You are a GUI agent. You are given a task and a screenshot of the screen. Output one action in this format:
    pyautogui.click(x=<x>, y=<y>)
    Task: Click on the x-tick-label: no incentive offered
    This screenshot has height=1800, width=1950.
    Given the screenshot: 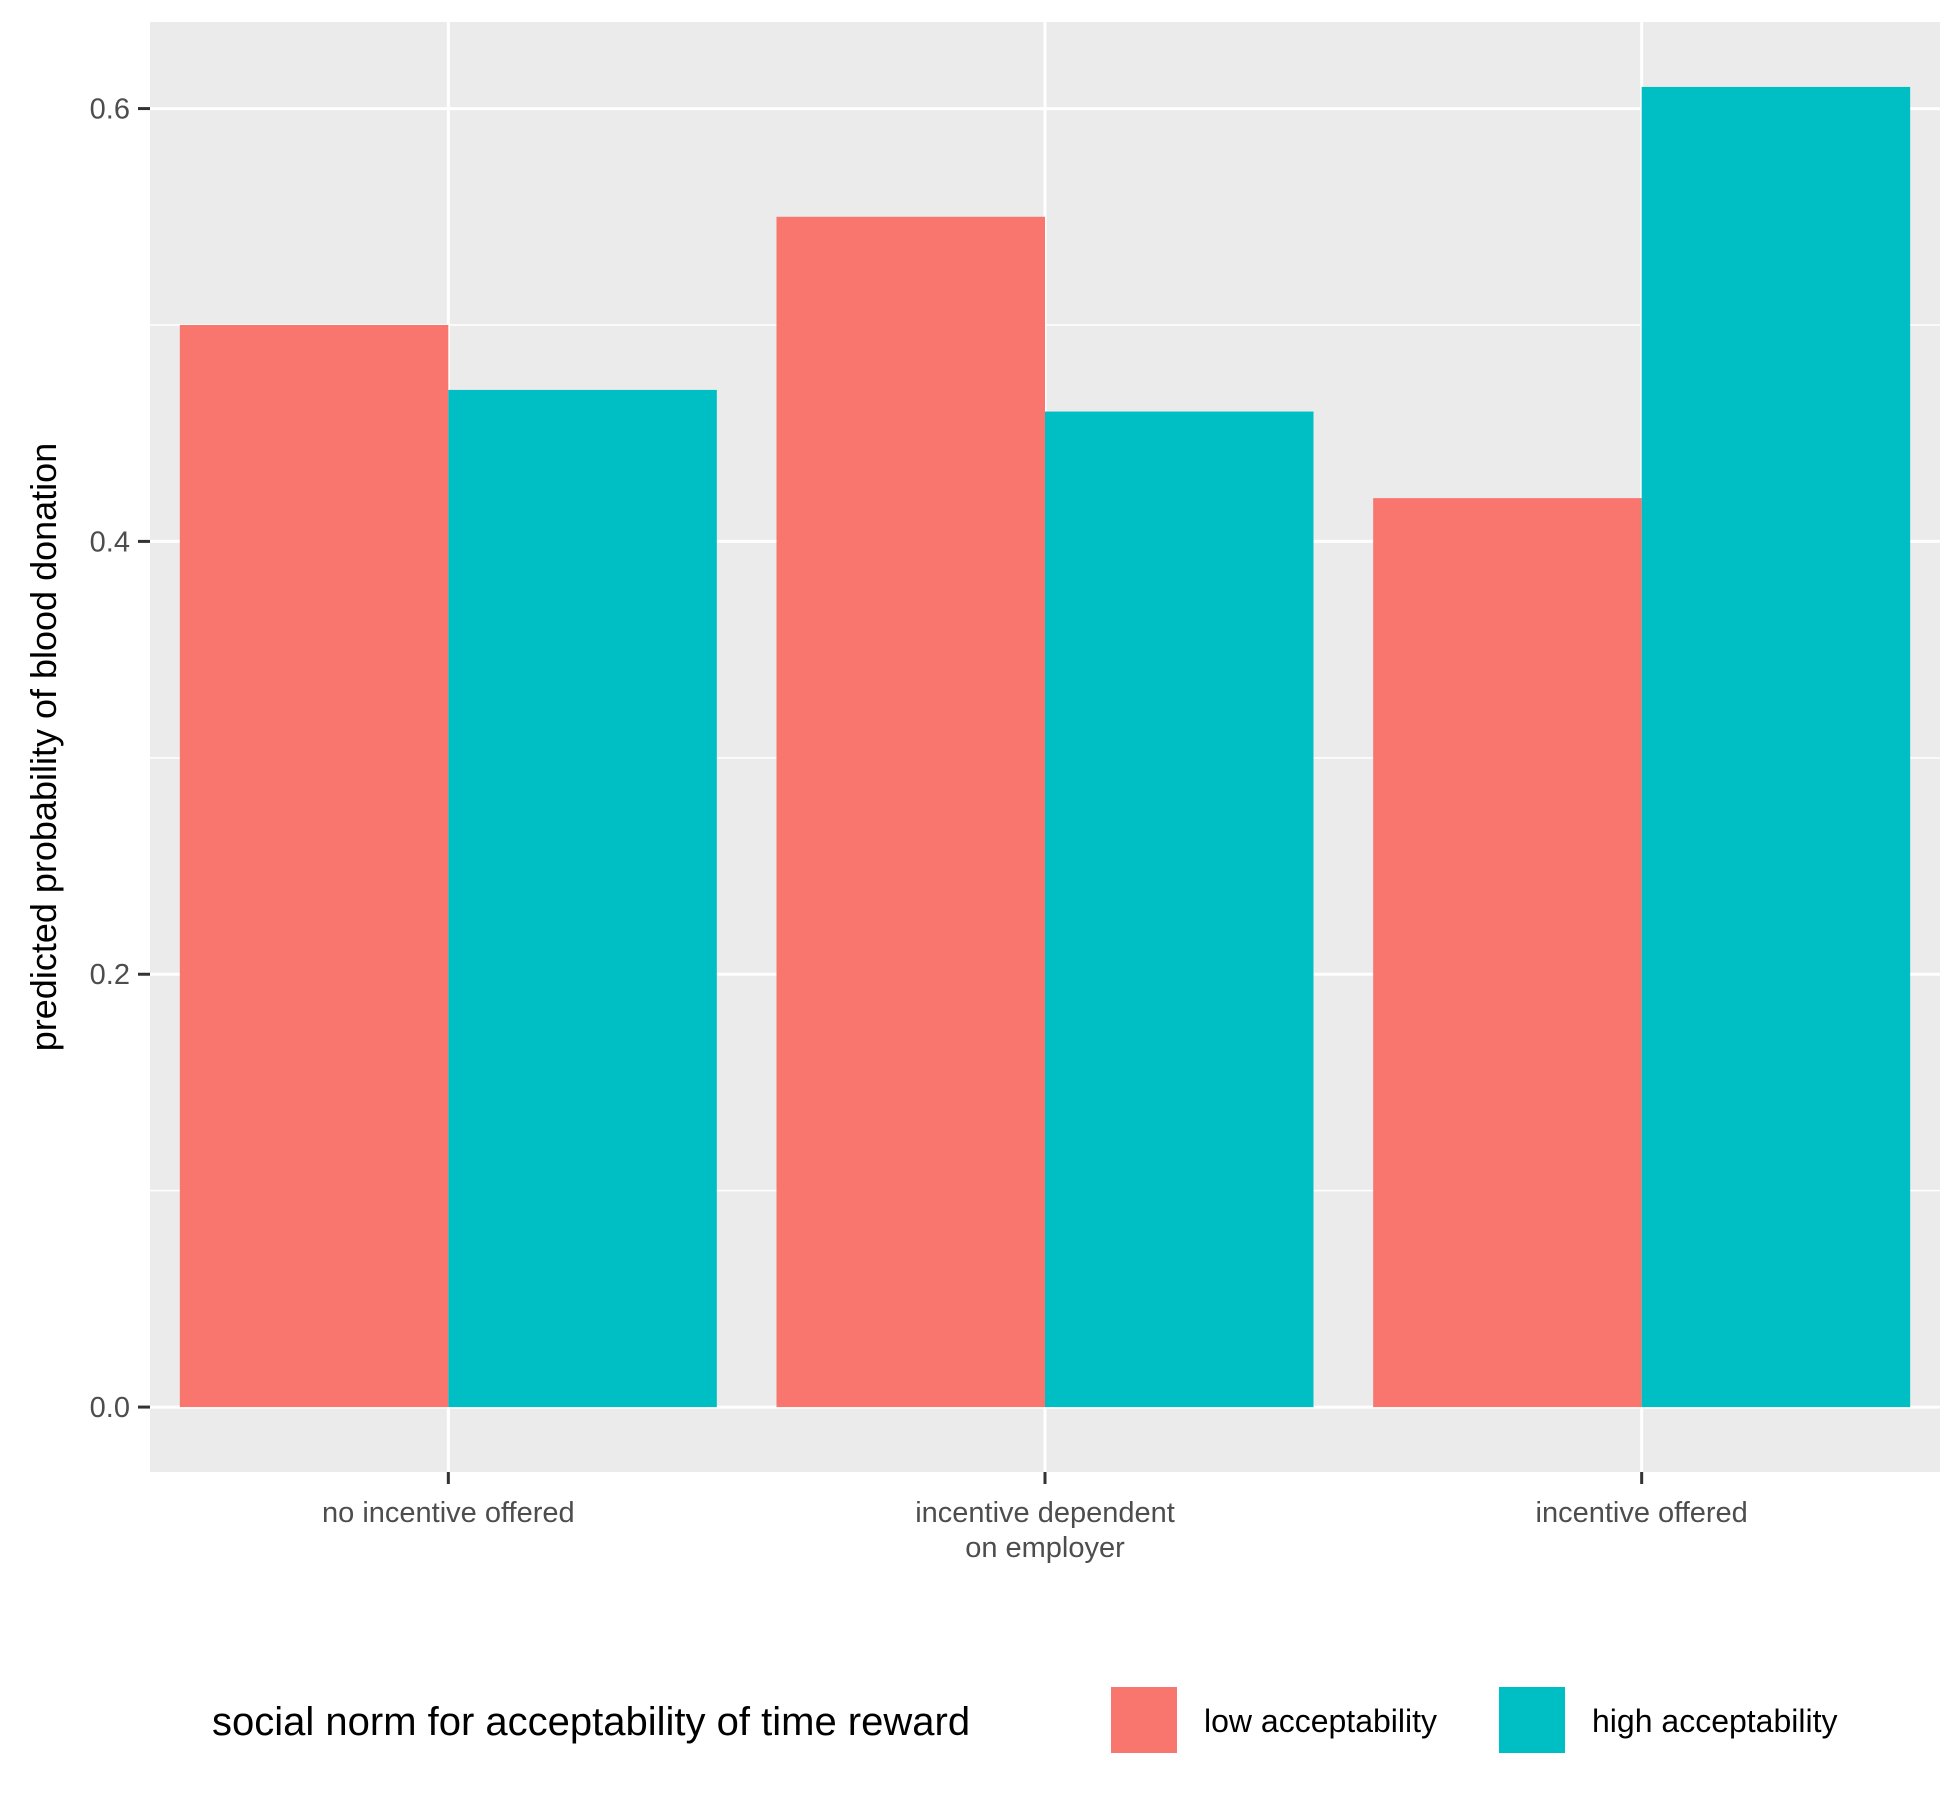 What is the action you would take?
    pyautogui.click(x=448, y=1513)
    